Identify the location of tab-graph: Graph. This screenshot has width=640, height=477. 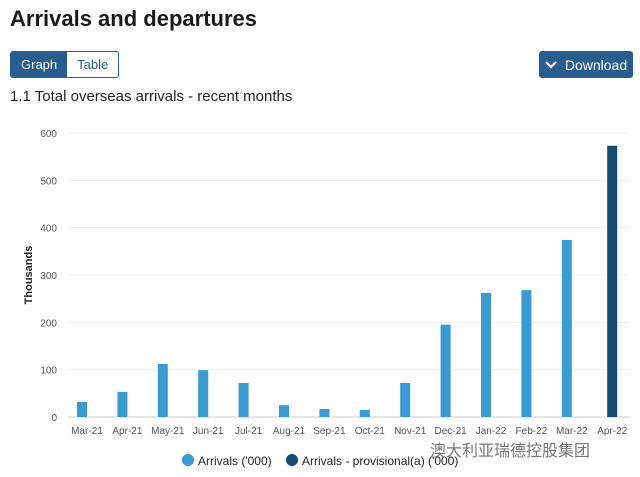
(39, 64).